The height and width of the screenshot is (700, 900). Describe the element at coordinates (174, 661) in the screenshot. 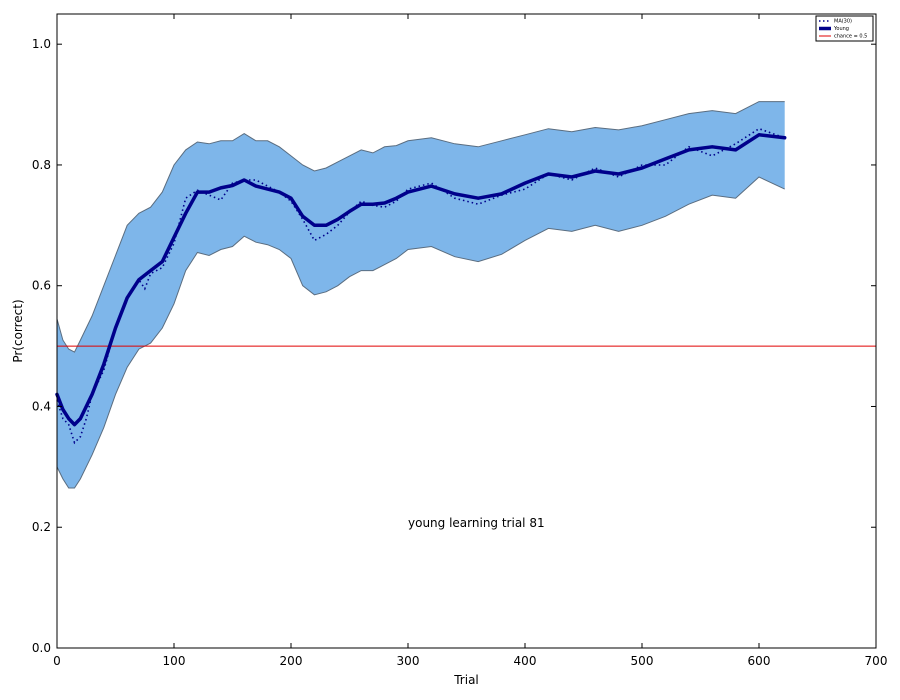

I see `x-tick-label: 100` at that location.